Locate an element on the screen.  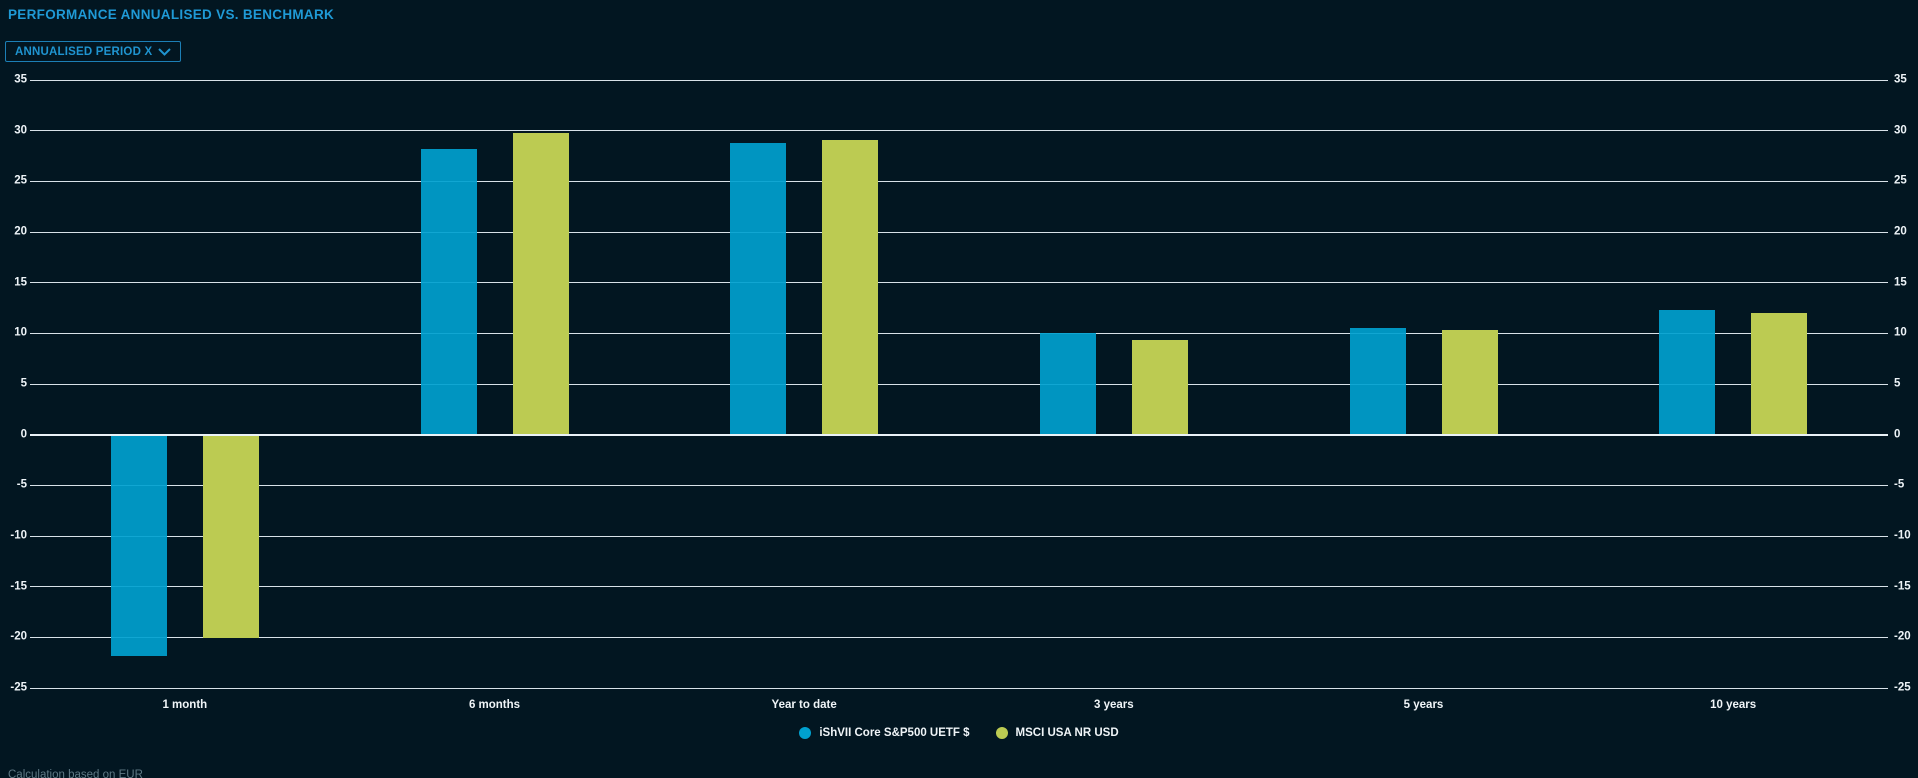
y-axis-tick-label-right: 35 is located at coordinates (1900, 79).